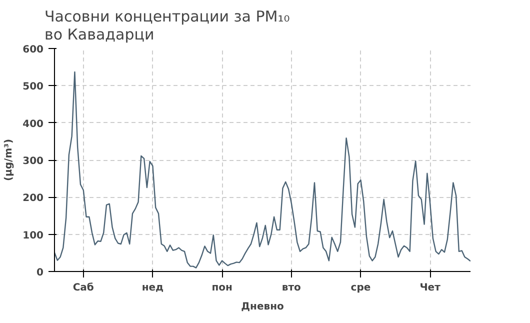  What do you see at coordinates (222, 288) in the screenshot?
I see `x-tick-label: пон` at bounding box center [222, 288].